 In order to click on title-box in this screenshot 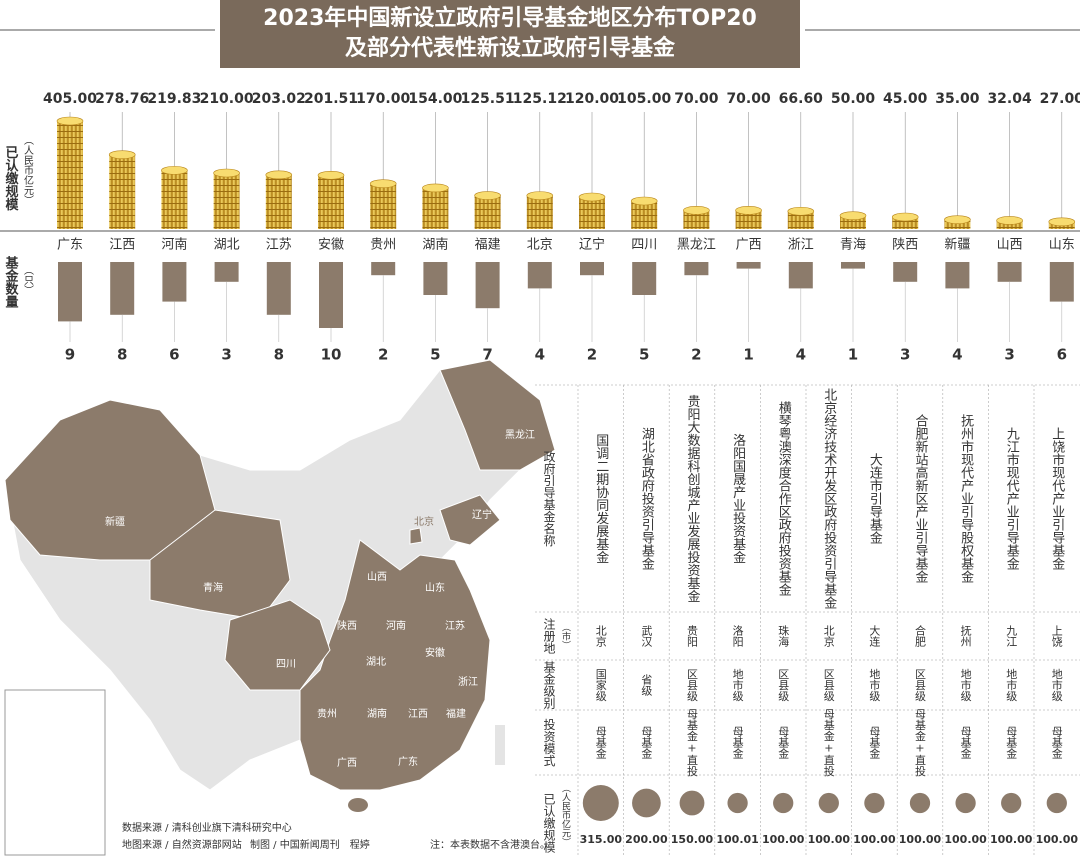, I will do `click(510, 34)`.